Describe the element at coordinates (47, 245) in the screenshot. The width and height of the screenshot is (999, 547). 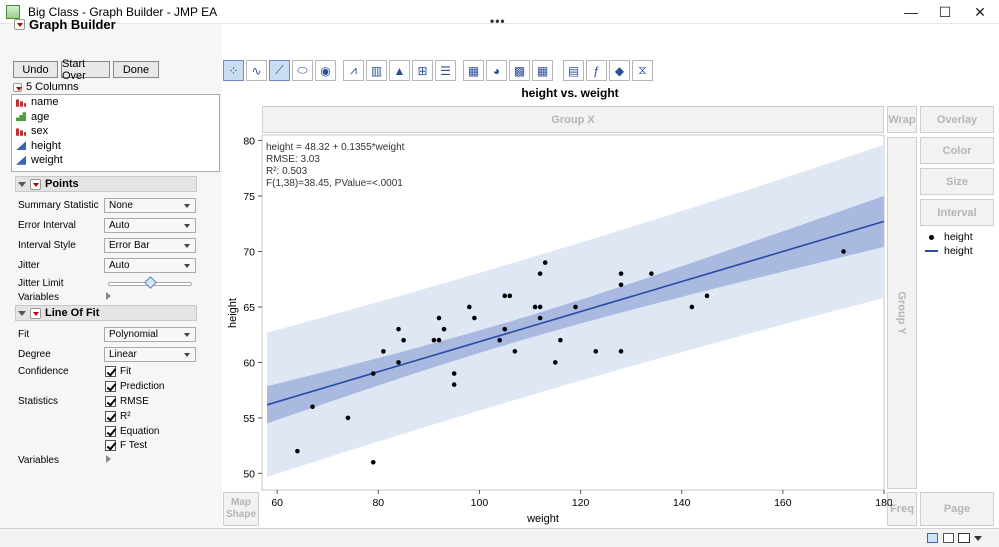
I see `interval-style-label: Interval Style` at that location.